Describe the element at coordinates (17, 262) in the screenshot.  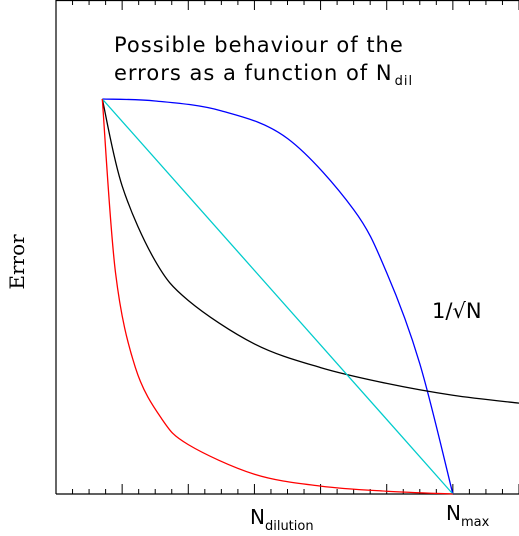
I see `y-axis-label: Error` at that location.